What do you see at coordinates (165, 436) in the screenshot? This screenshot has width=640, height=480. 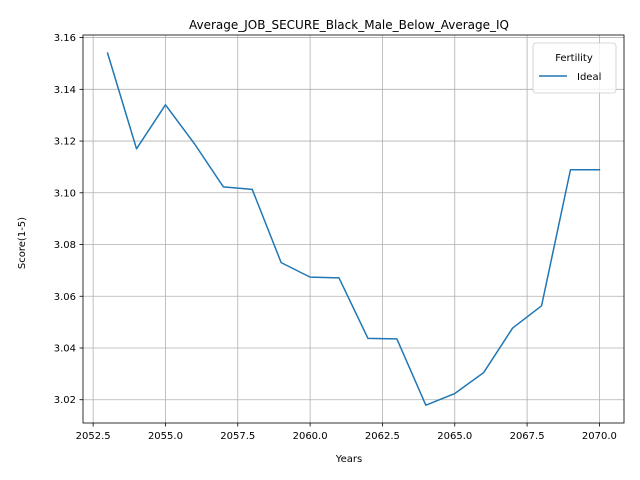 I see `x-tick-label: 2055.0` at bounding box center [165, 436].